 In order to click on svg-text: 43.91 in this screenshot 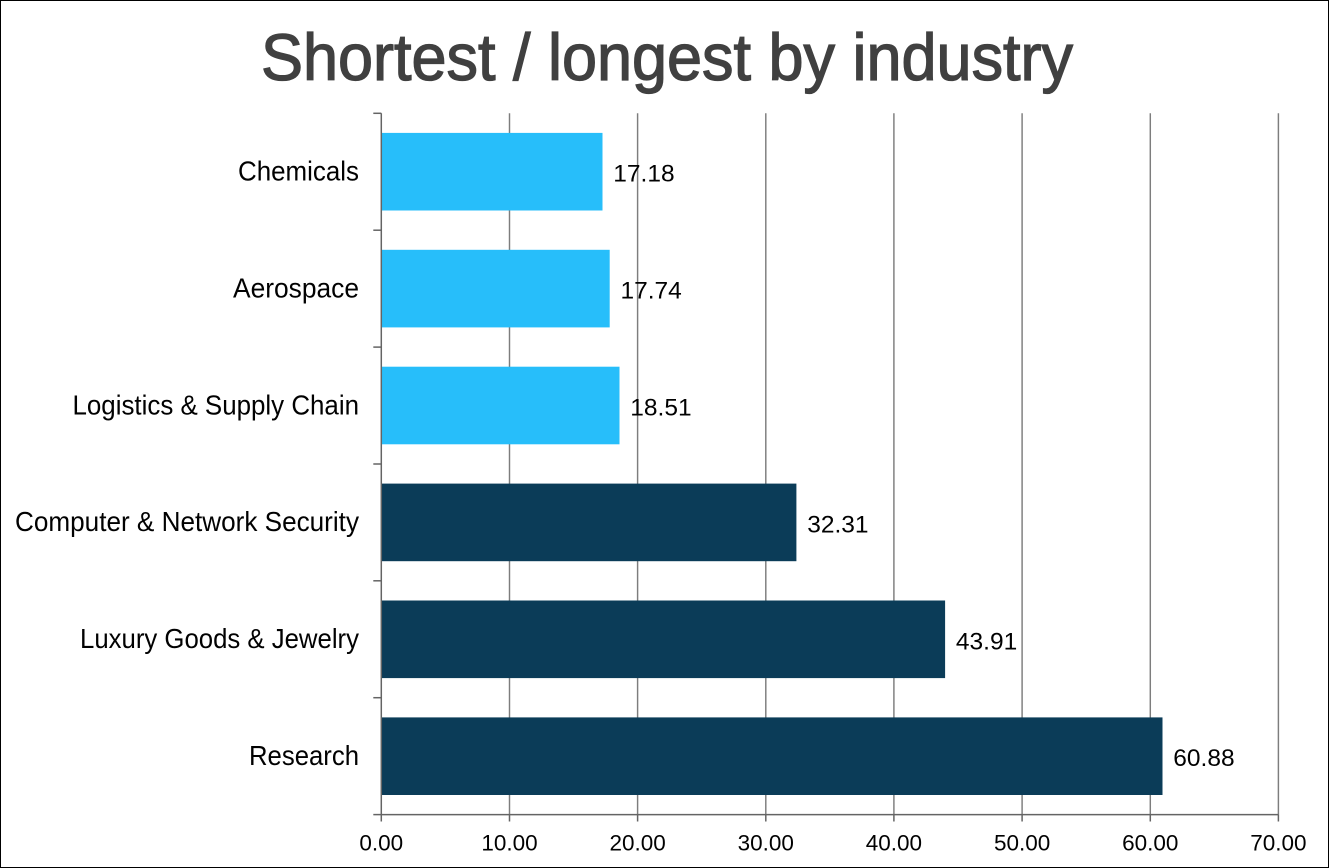, I will do `click(985, 641)`.